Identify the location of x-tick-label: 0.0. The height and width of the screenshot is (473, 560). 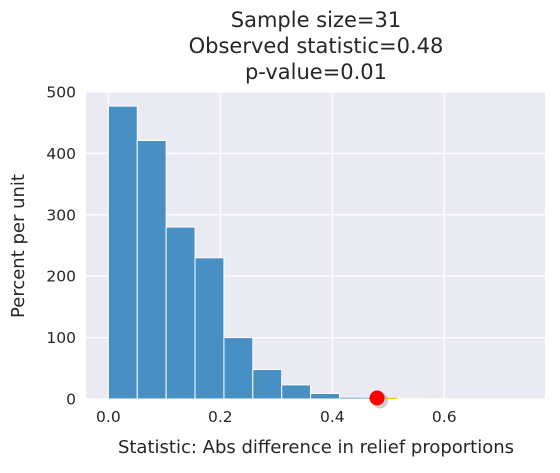
(108, 417).